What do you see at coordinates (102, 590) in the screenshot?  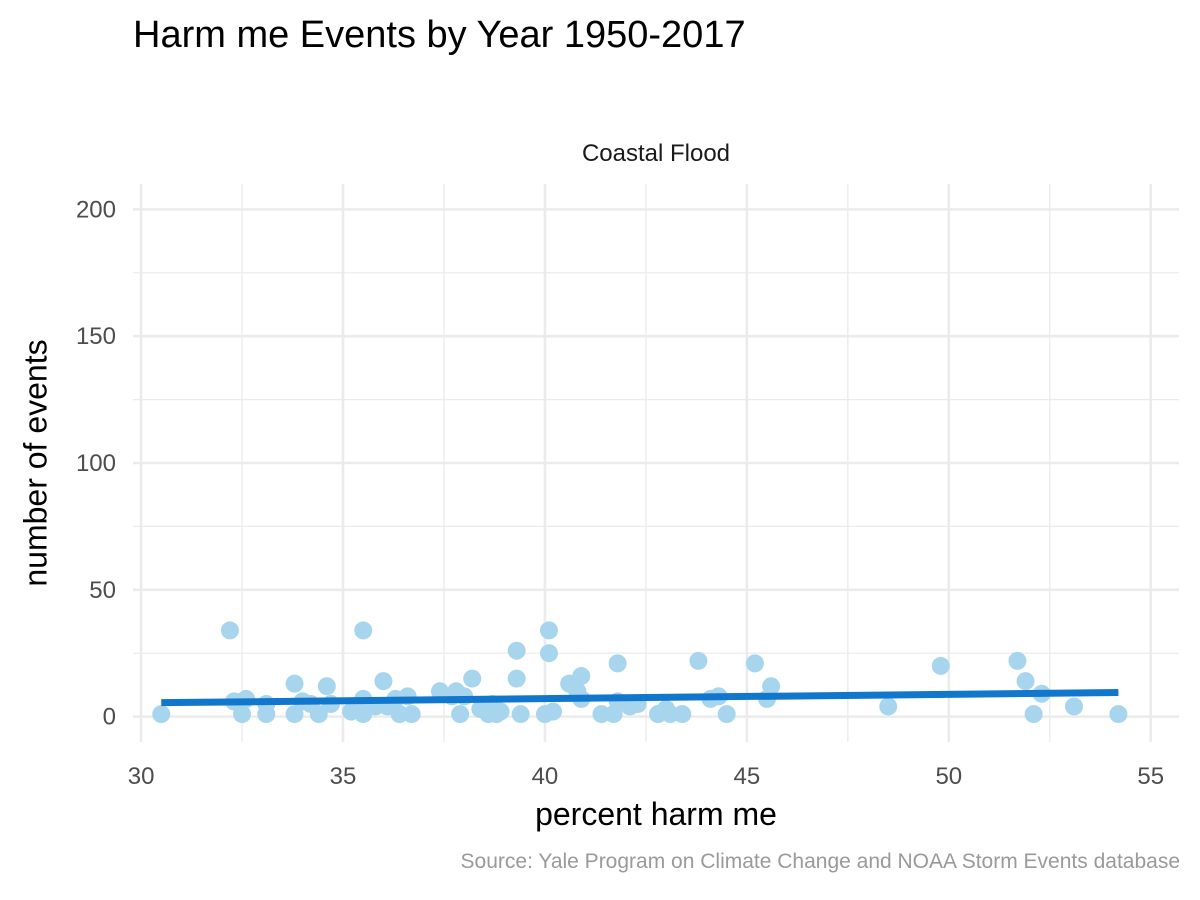 I see `y-tick-label: 50` at bounding box center [102, 590].